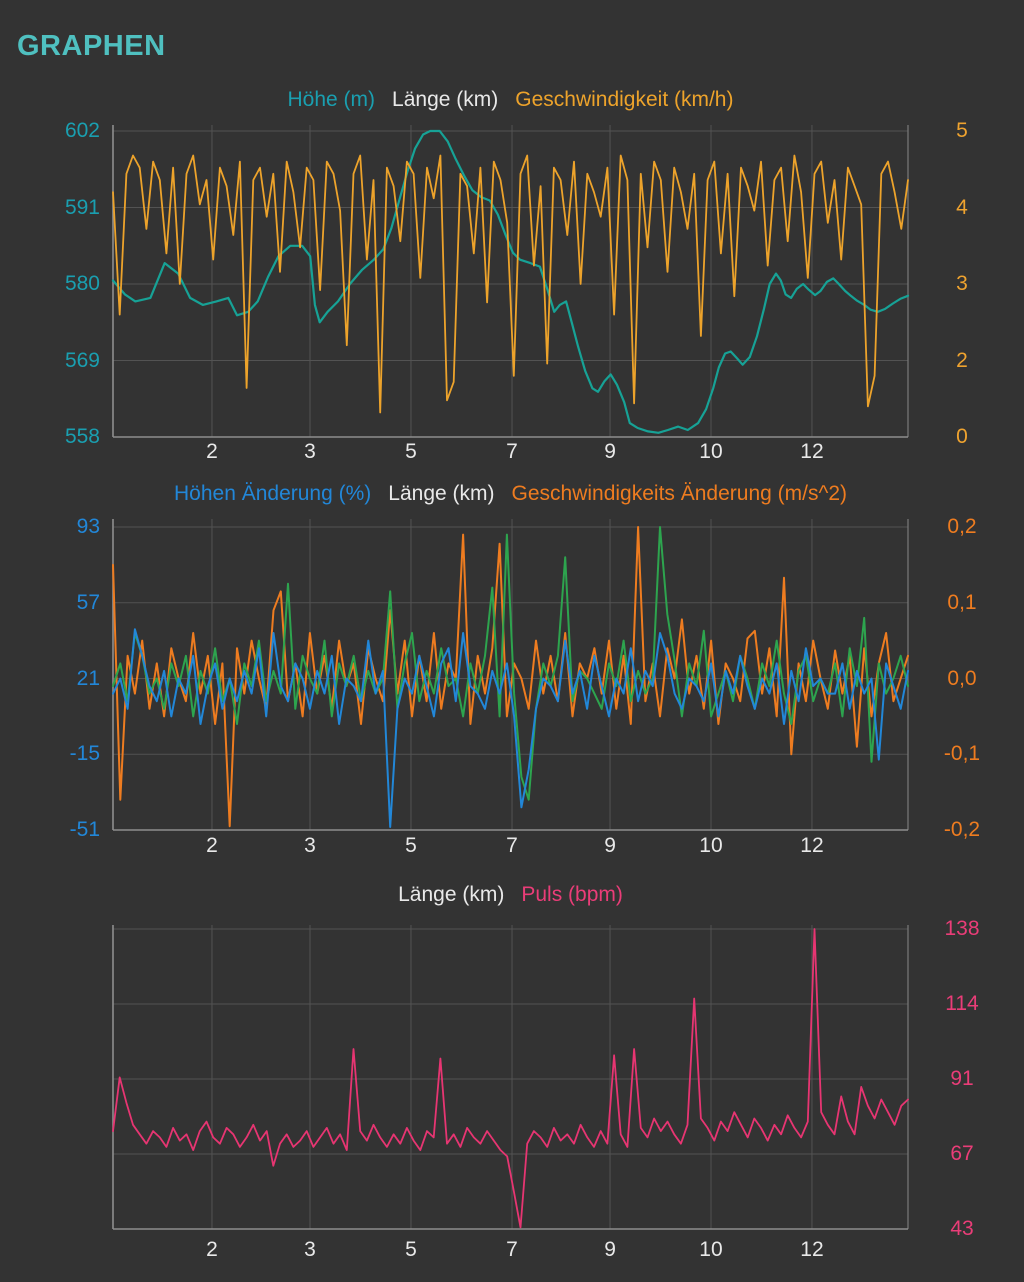 This screenshot has height=1282, width=1024. Describe the element at coordinates (272, 493) in the screenshot. I see `legend-hoehen-aenderung-label: Höhen Änderung (%)` at that location.